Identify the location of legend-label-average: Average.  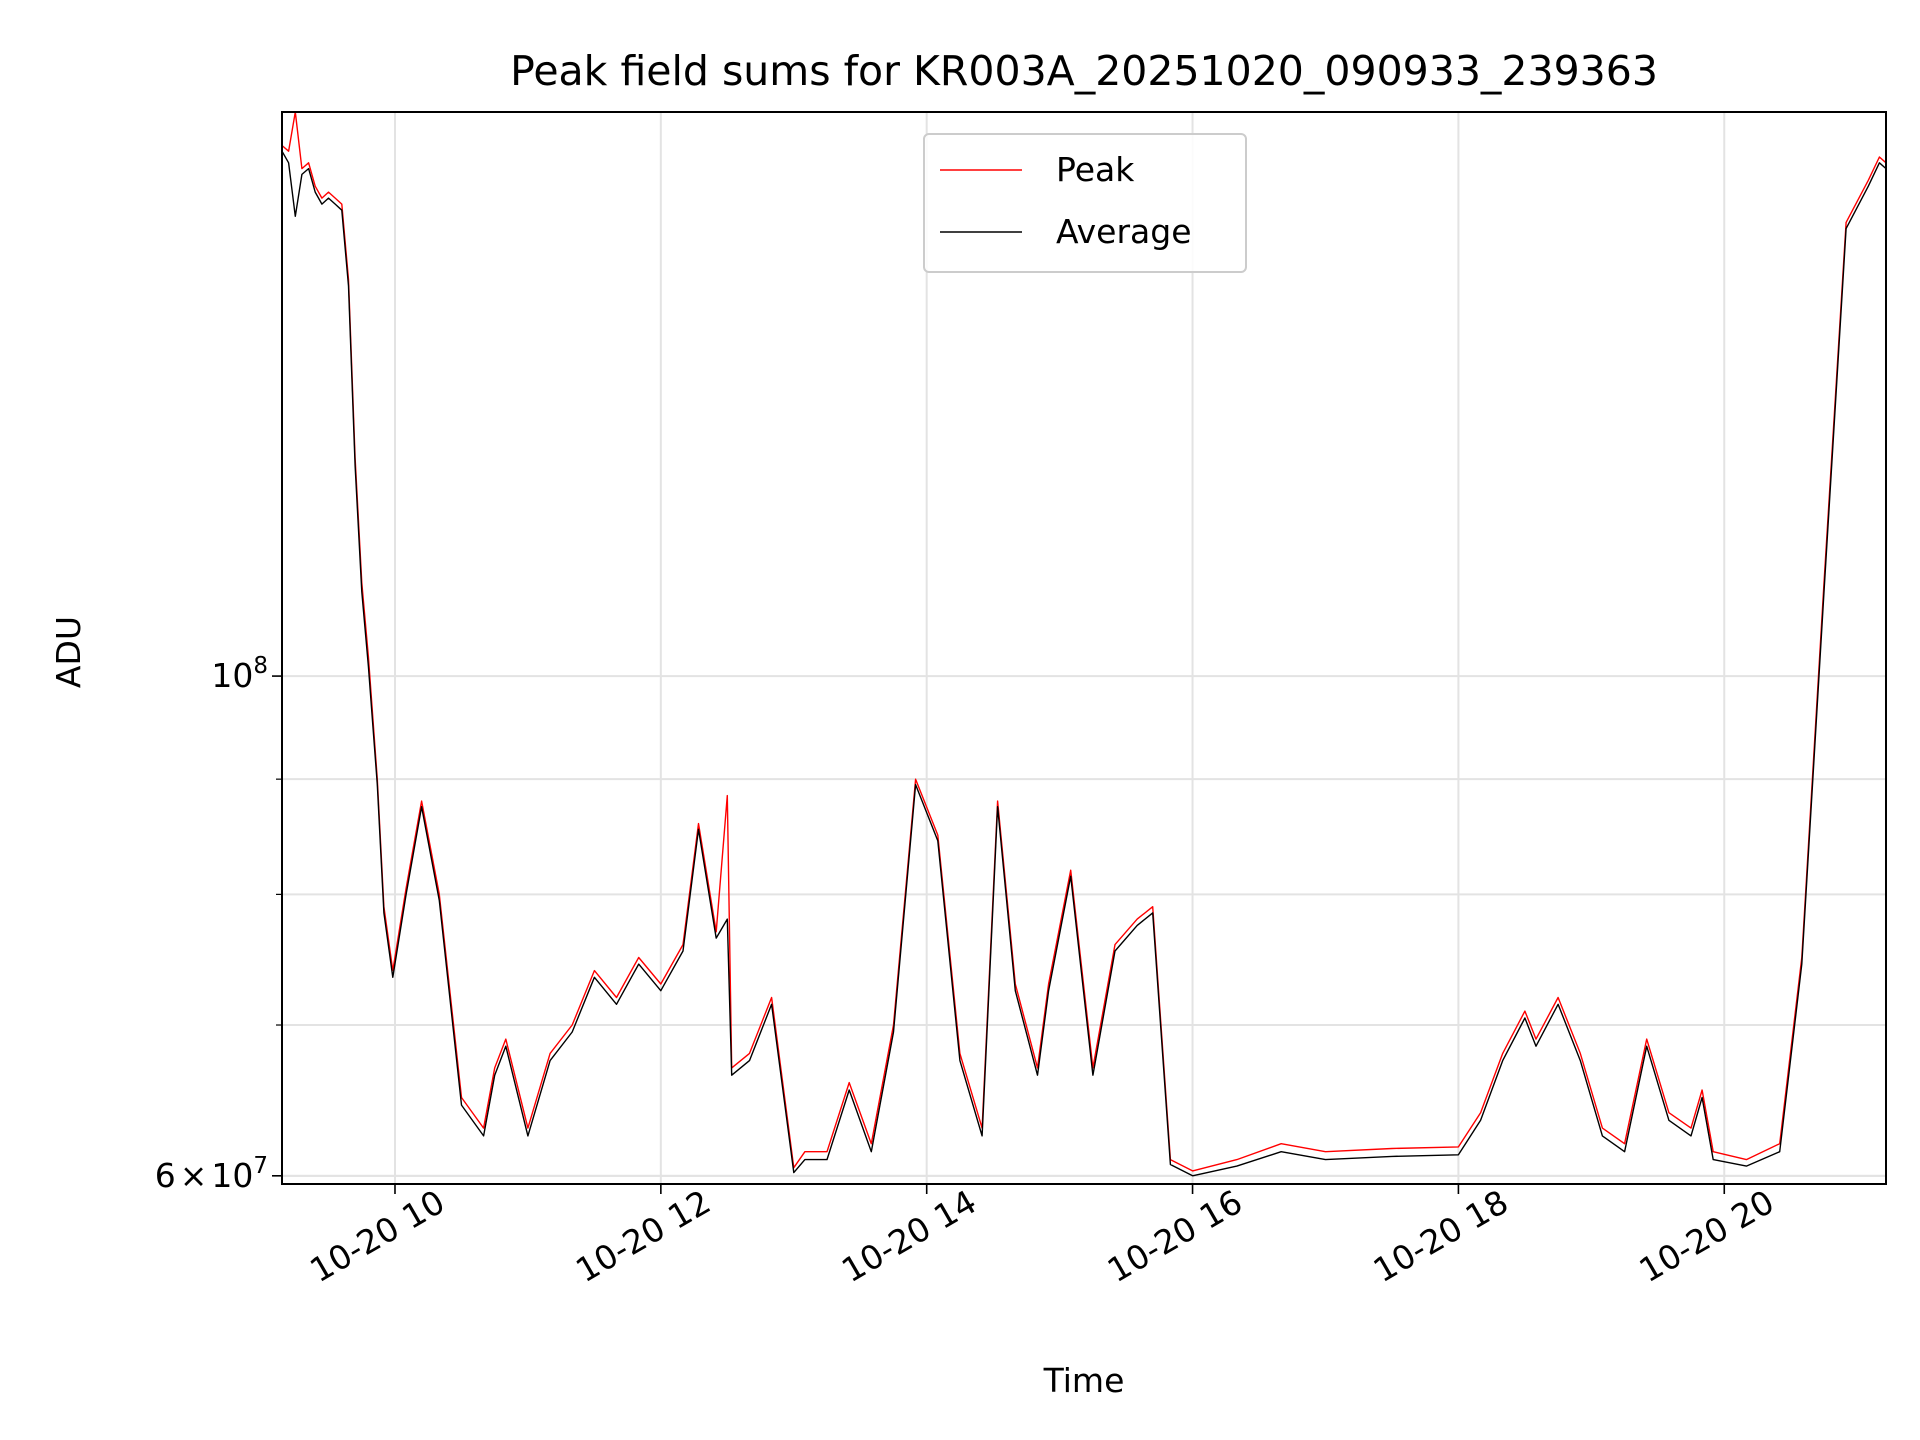
(1124, 231).